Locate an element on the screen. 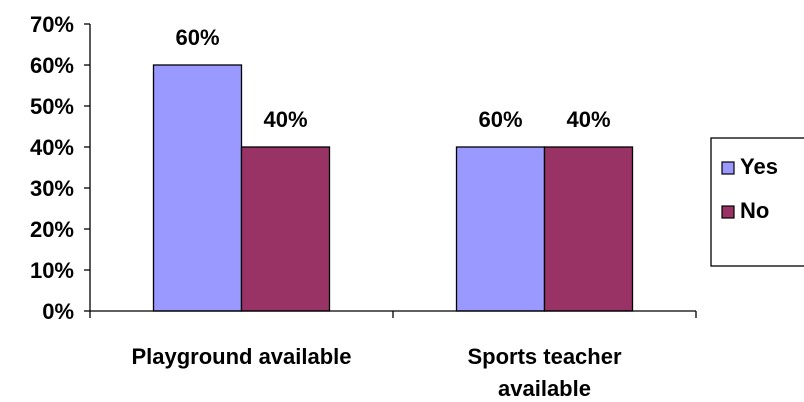  category-label-0: Playground available is located at coordinates (241, 356).